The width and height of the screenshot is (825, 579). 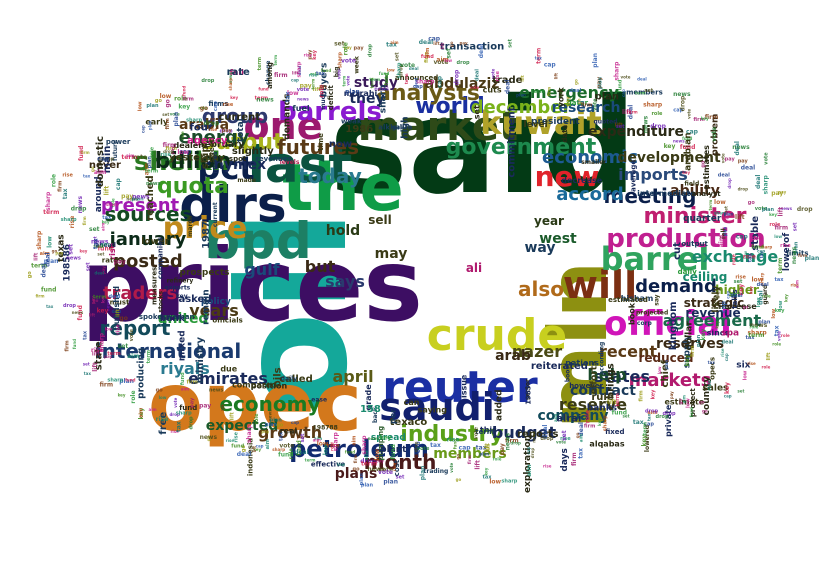 I want to click on cloud-word: called, so click(x=295, y=379).